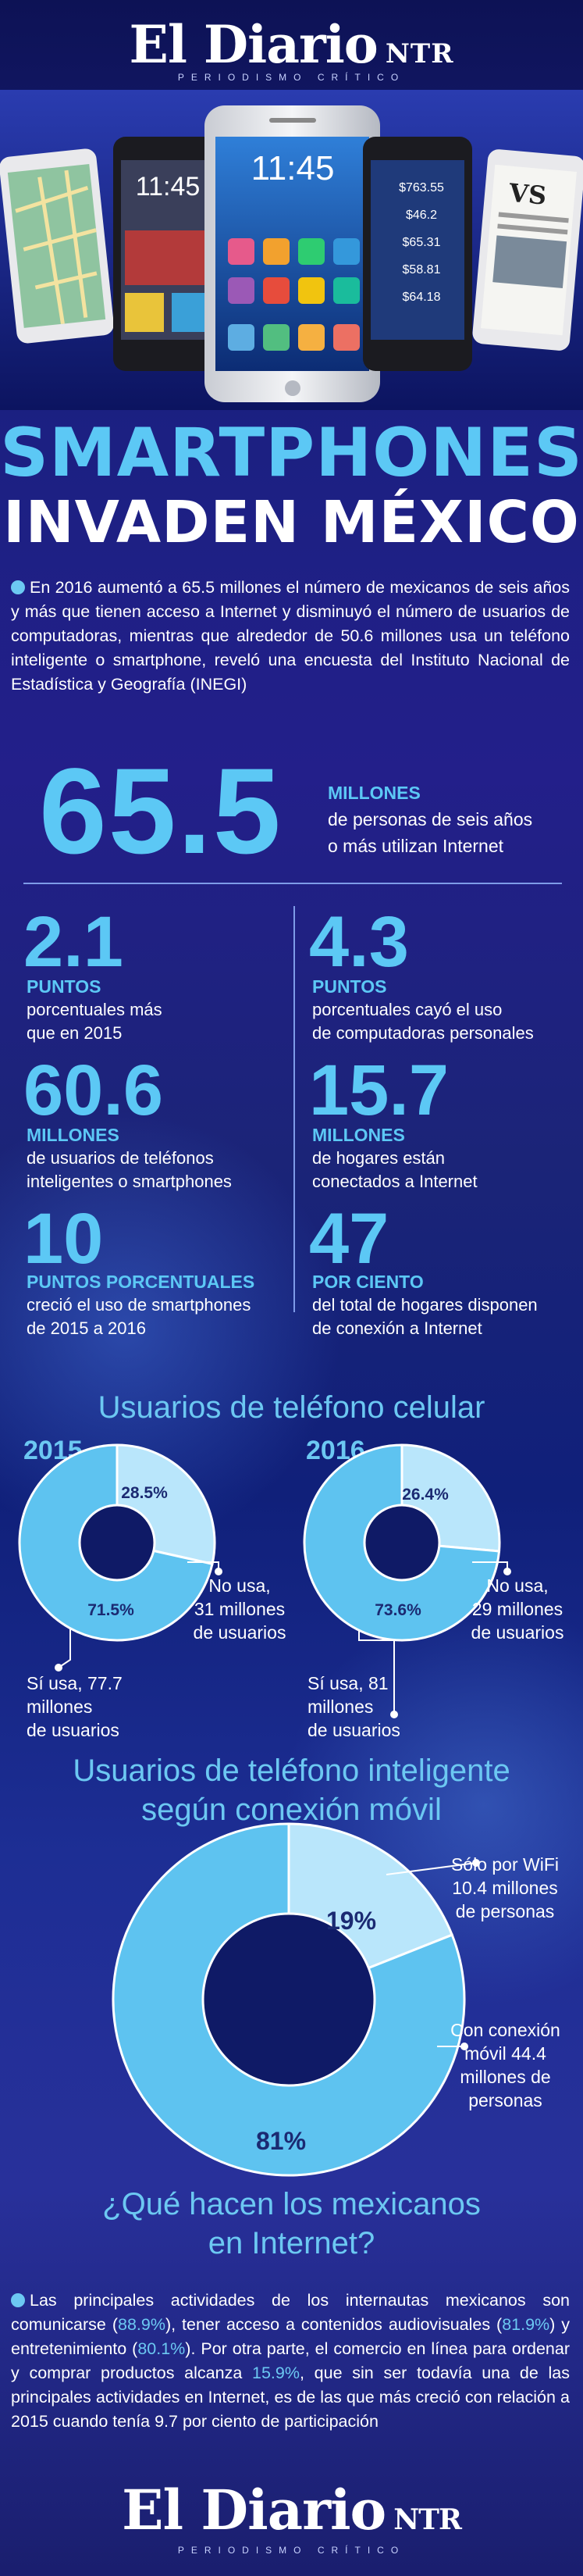 The width and height of the screenshot is (583, 2576). Describe the element at coordinates (395, 1169) in the screenshot. I see `stat-desc: de hogares están conectados a Internet` at that location.